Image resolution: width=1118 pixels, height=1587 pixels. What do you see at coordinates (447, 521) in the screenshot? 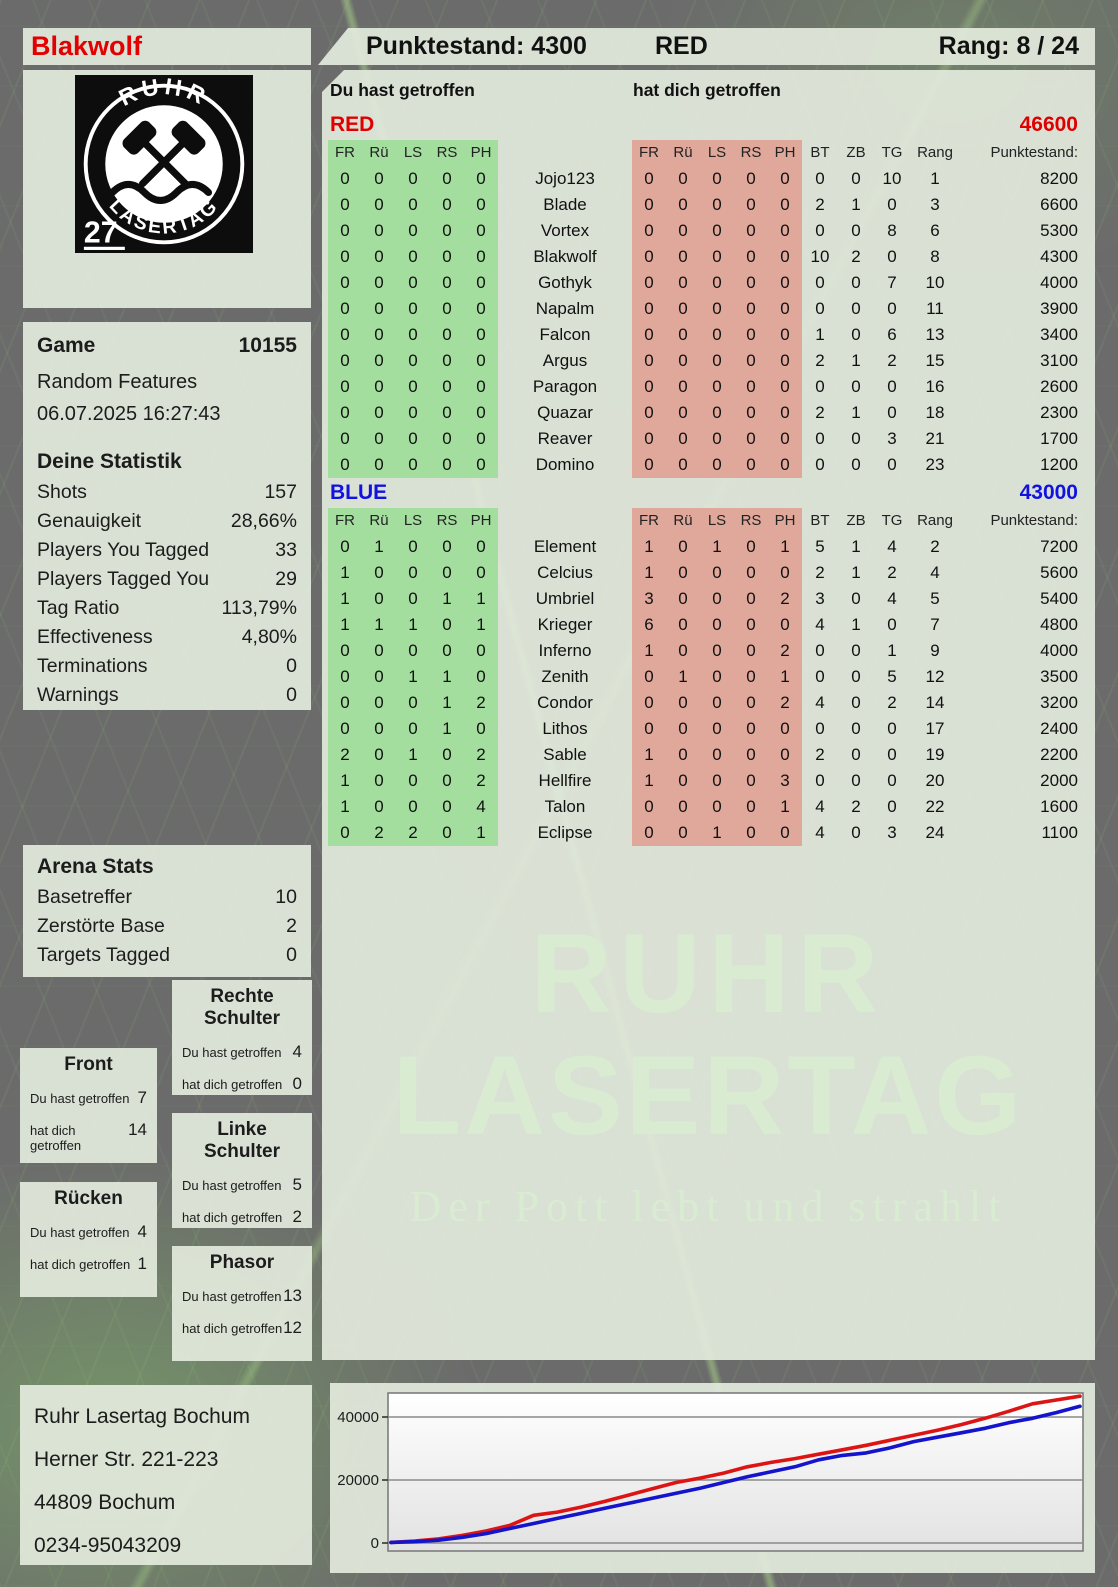
I see `col-header-you: RS` at bounding box center [447, 521].